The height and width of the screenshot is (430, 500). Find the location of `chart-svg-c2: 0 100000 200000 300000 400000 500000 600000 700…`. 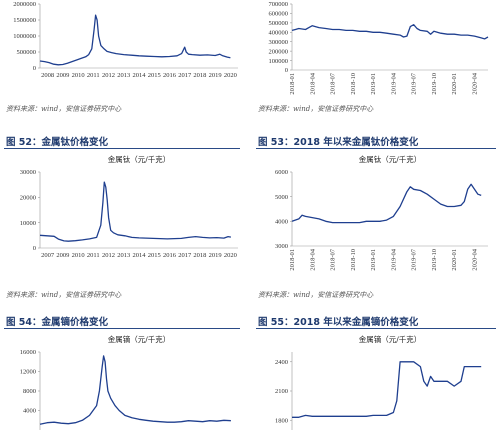

chart-svg-c2: 0 100000 200000 300000 400000 500000 600000 700… is located at coordinates (379, 48).